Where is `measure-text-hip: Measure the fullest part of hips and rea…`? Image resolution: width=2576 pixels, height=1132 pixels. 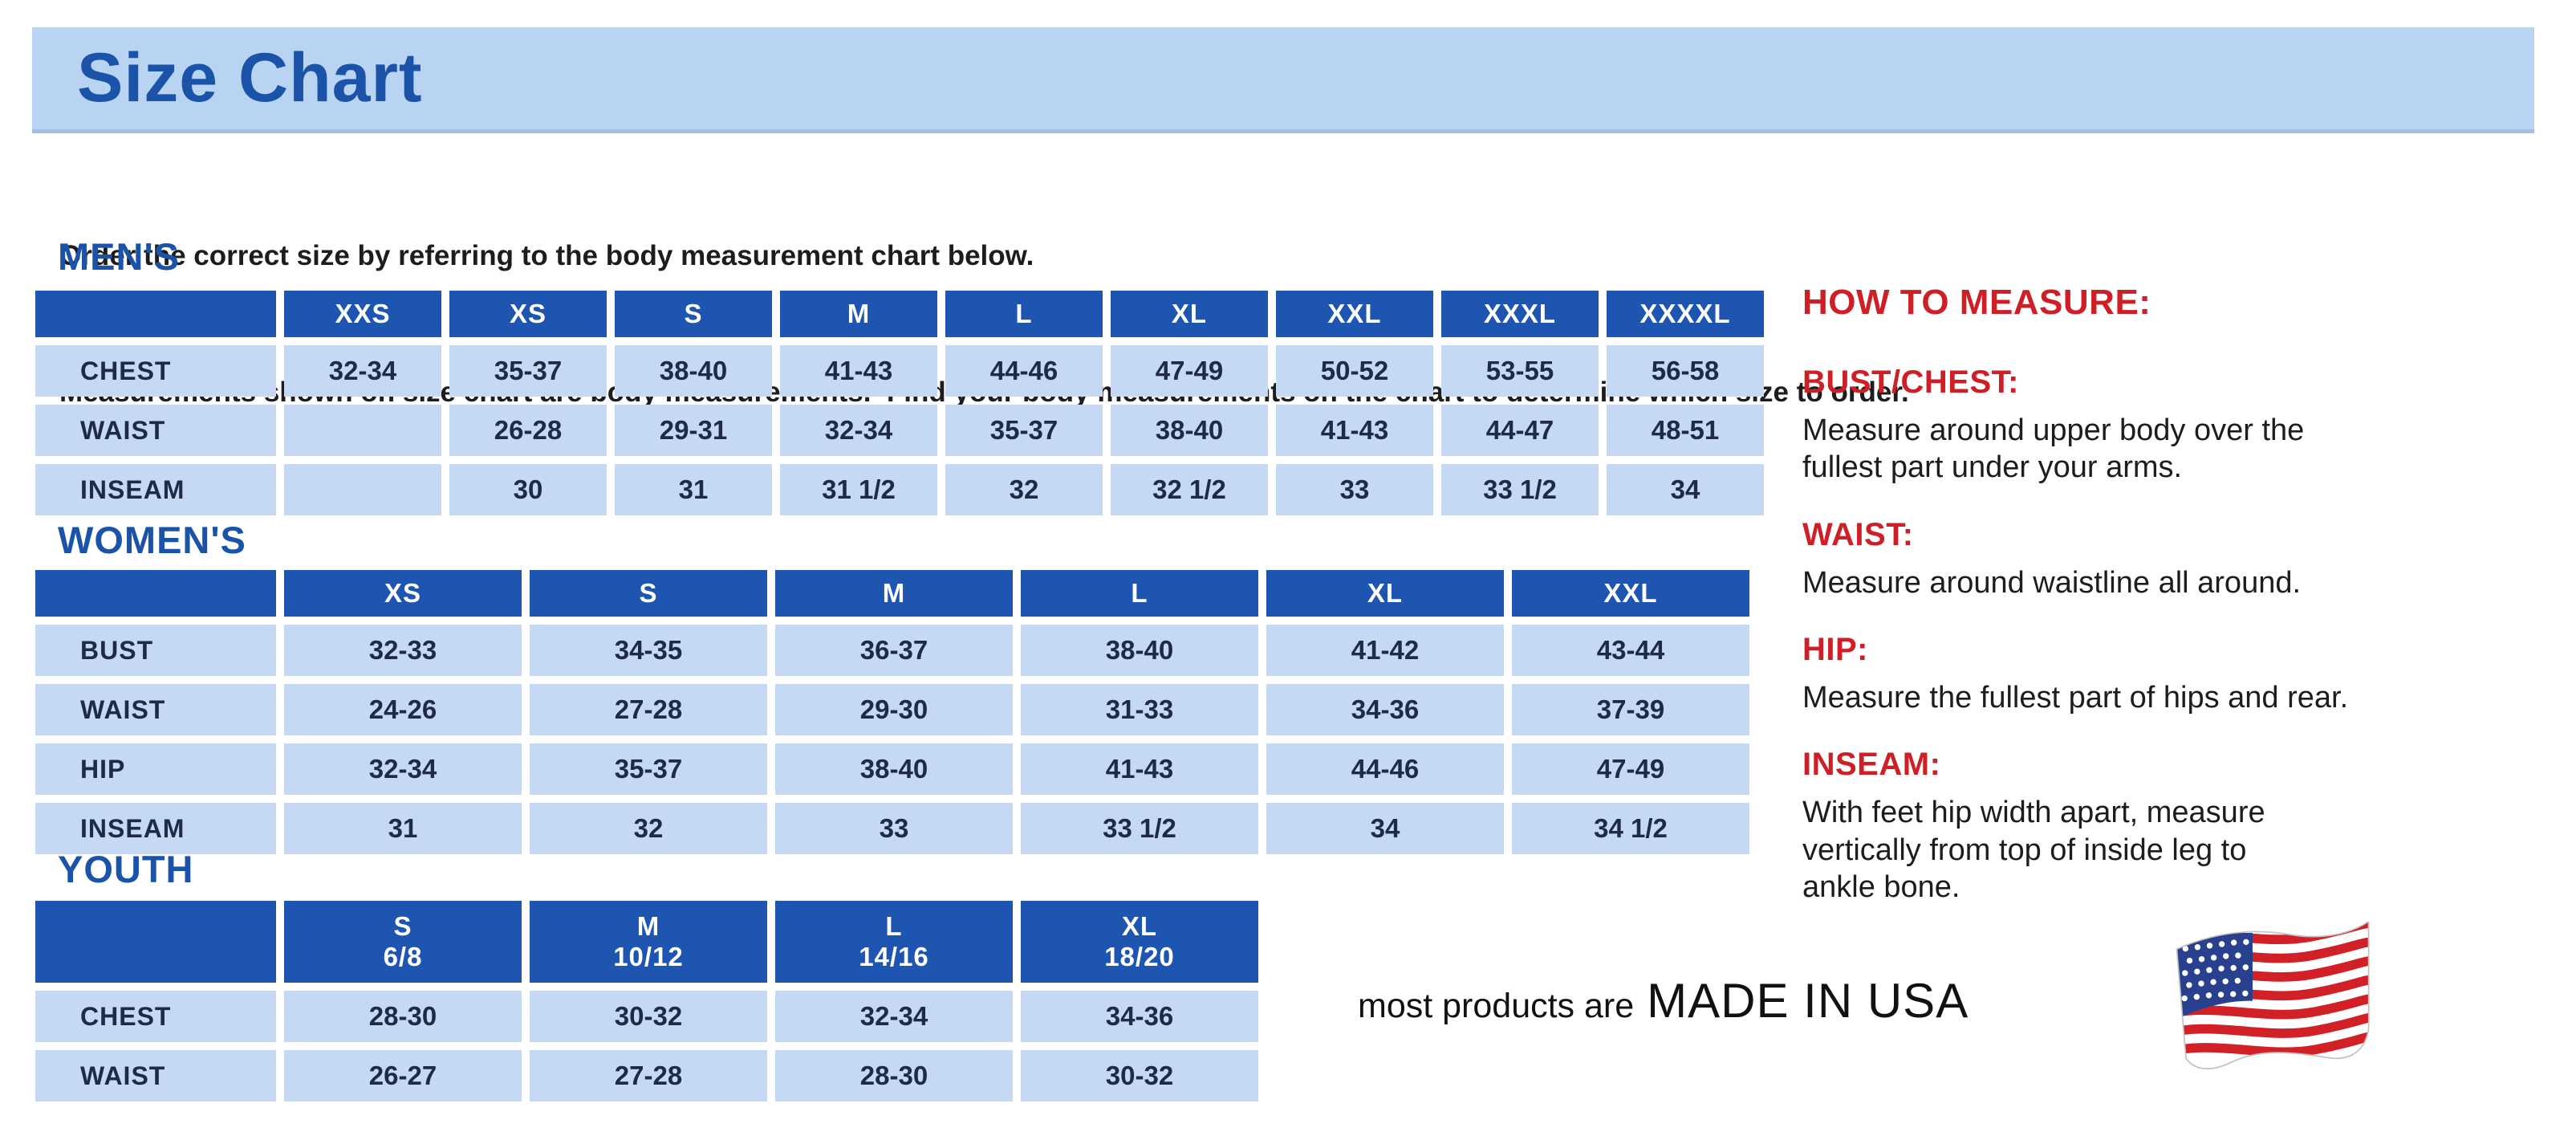
measure-text-hip: Measure the fullest part of hips and rea… is located at coordinates (2075, 698).